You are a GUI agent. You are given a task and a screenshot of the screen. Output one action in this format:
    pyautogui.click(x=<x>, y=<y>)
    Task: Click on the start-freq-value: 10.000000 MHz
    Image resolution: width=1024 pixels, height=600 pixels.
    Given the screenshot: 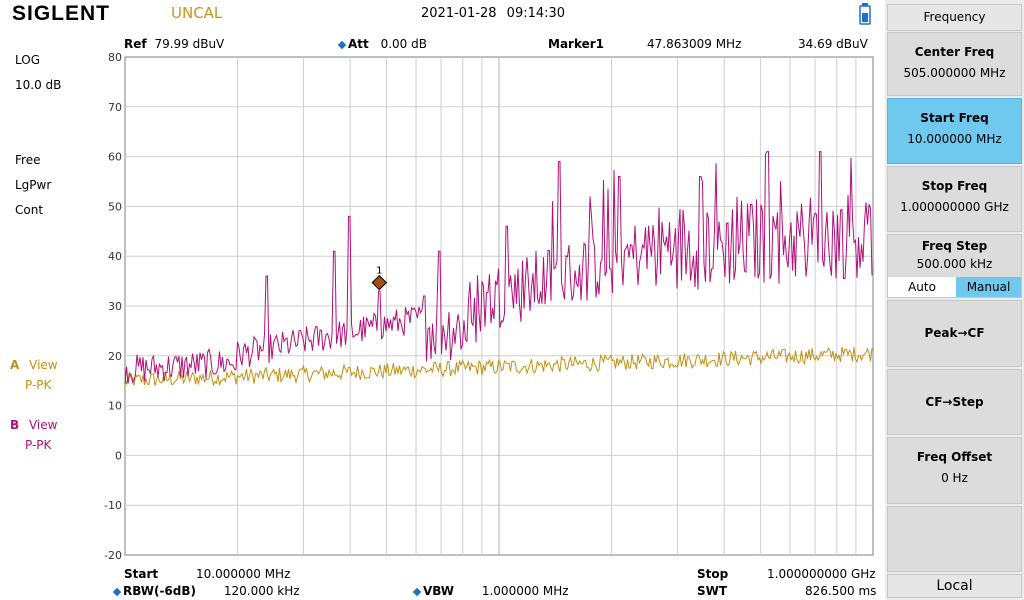 What is the action you would take?
    pyautogui.click(x=954, y=139)
    